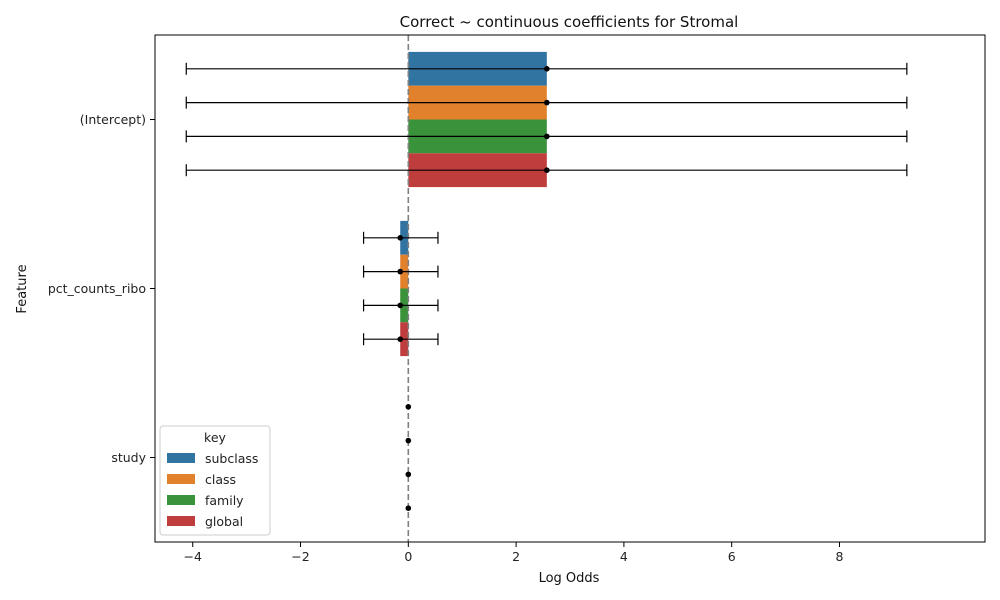 The width and height of the screenshot is (1000, 600). What do you see at coordinates (840, 556) in the screenshot?
I see `x-tick-label: 8` at bounding box center [840, 556].